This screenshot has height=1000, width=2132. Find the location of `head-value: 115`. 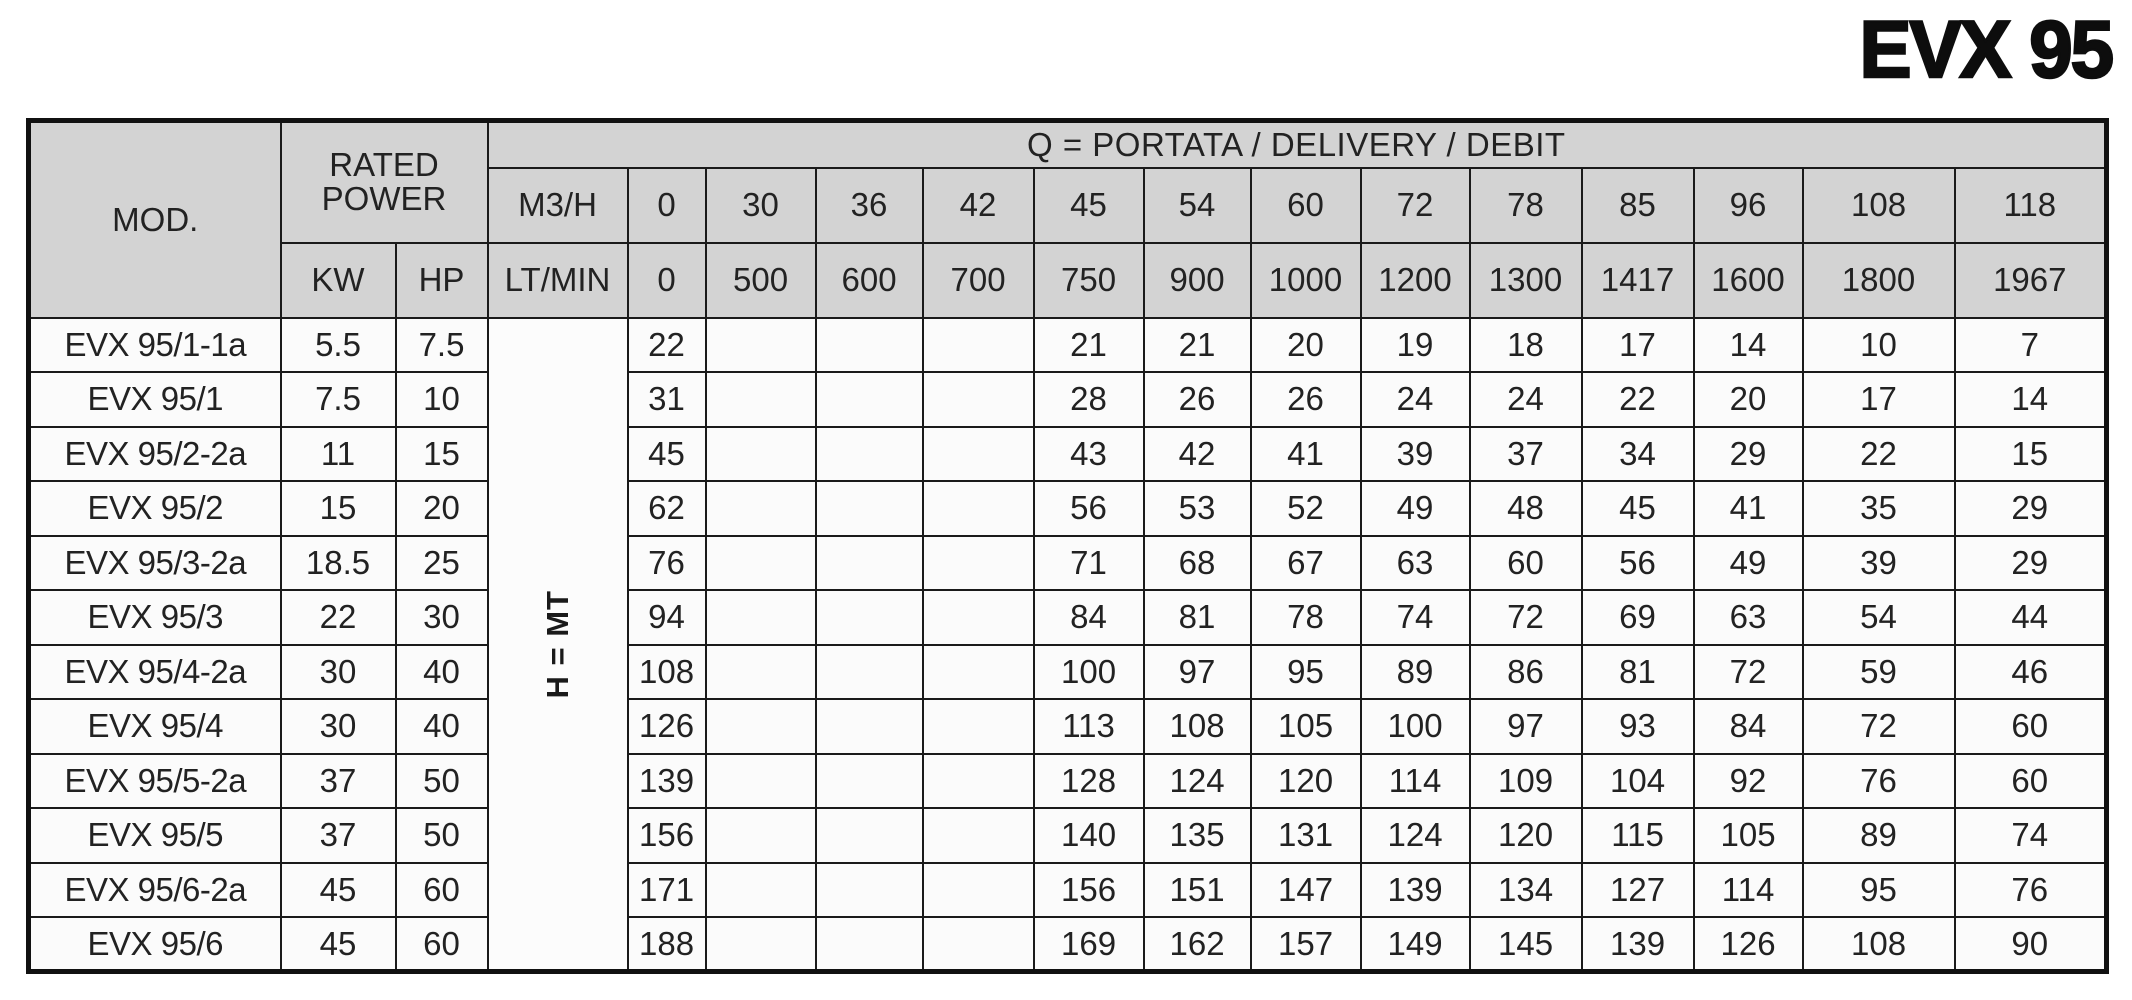

head-value: 115 is located at coordinates (1637, 835).